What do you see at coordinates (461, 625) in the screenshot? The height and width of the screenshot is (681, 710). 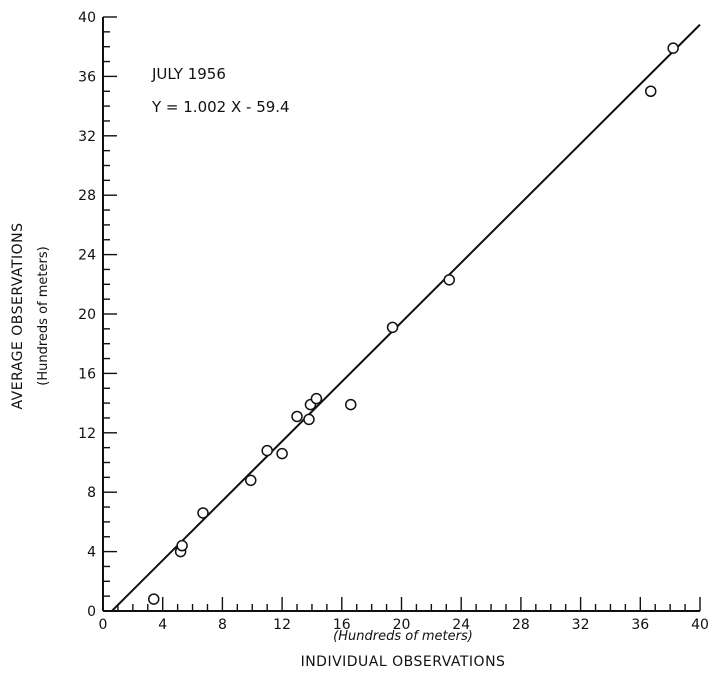 I see `x-tick-label: 24` at bounding box center [461, 625].